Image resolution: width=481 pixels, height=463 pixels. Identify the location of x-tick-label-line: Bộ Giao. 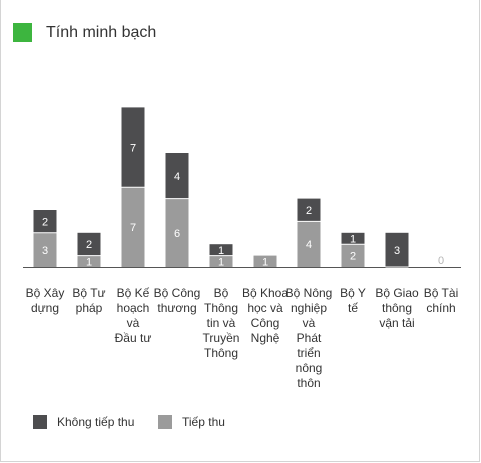
(397, 293).